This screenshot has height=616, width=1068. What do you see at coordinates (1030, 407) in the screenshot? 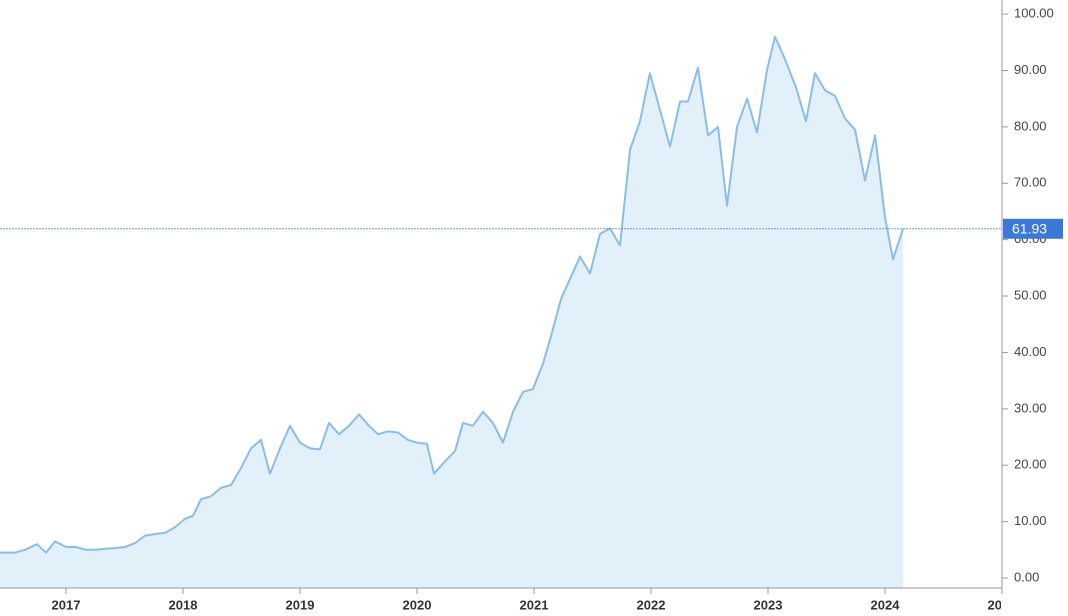
I see `y-tick-label: 30.00` at bounding box center [1030, 407].